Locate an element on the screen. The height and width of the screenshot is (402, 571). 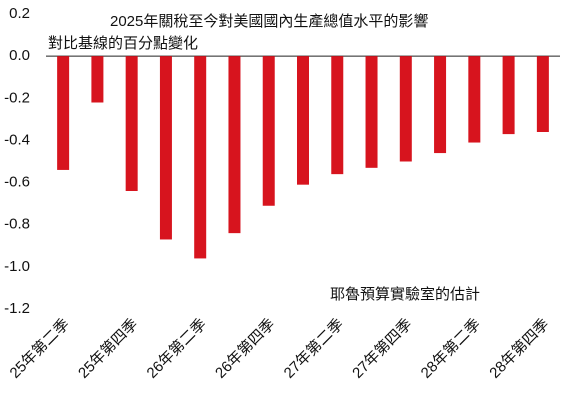
x-tick-label: 27年第四季 is located at coordinates (381, 348).